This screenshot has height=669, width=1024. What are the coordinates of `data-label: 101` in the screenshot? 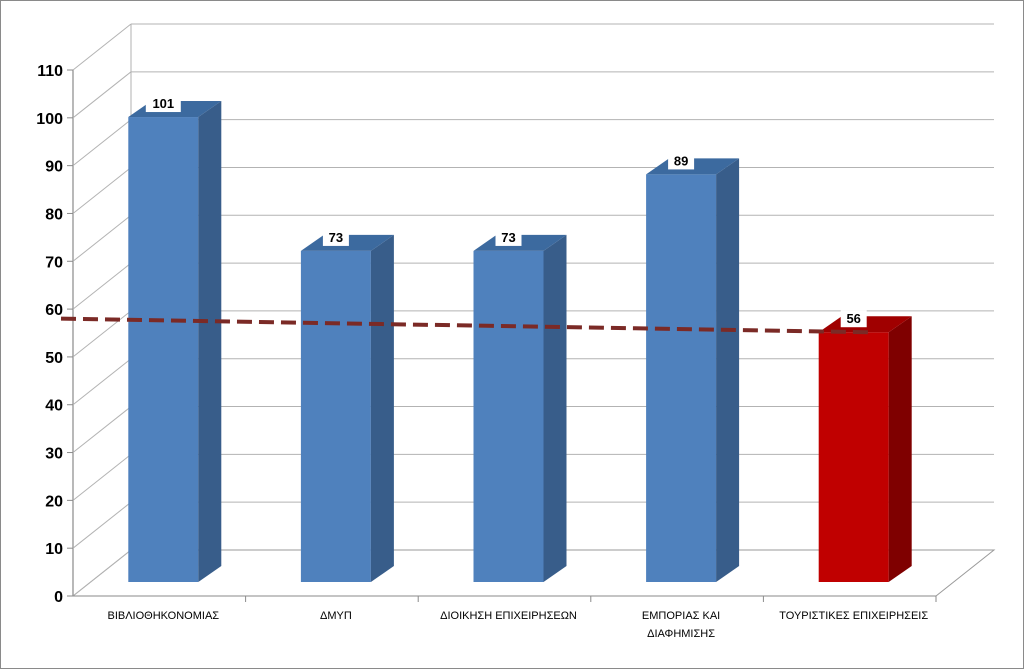 It's located at (163, 103).